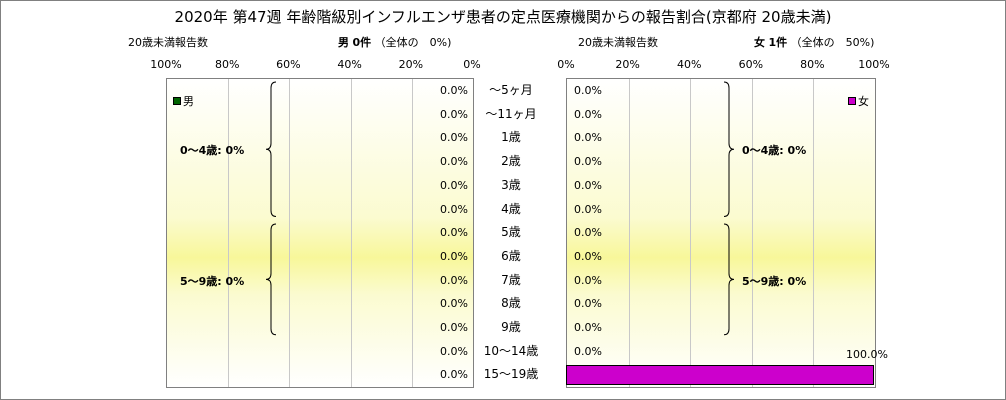 The width and height of the screenshot is (1006, 400). What do you see at coordinates (511, 208) in the screenshot?
I see `age-label: 4歳` at bounding box center [511, 208].